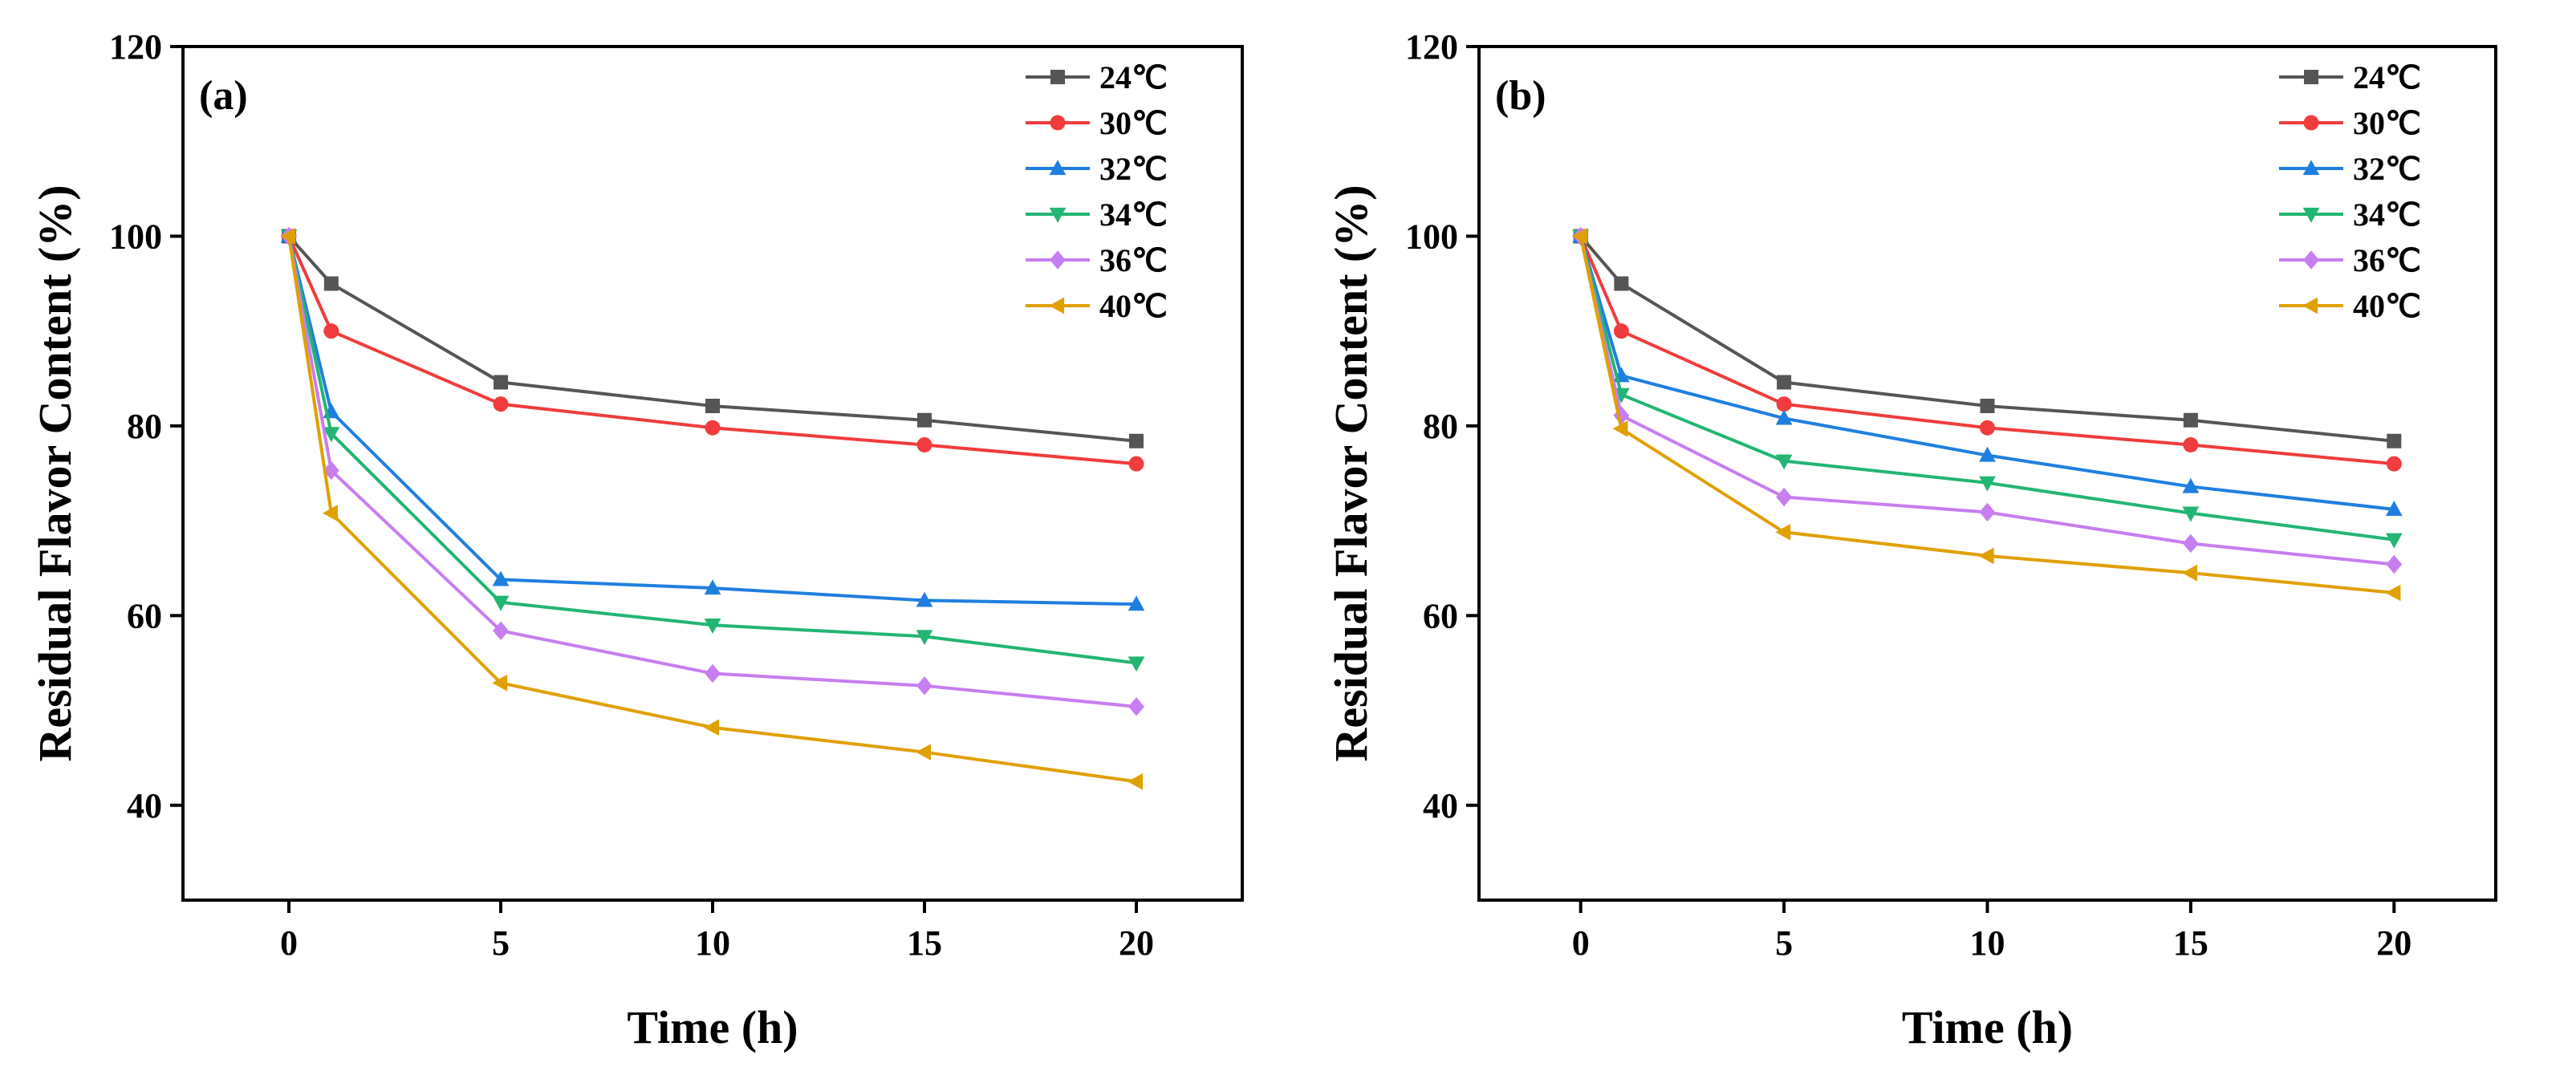 The height and width of the screenshot is (1071, 2576). Describe the element at coordinates (1133, 169) in the screenshot. I see `legend-label: 32℃` at that location.